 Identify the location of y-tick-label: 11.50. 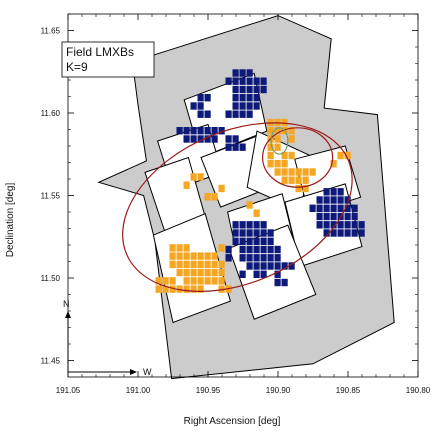
(51, 278).